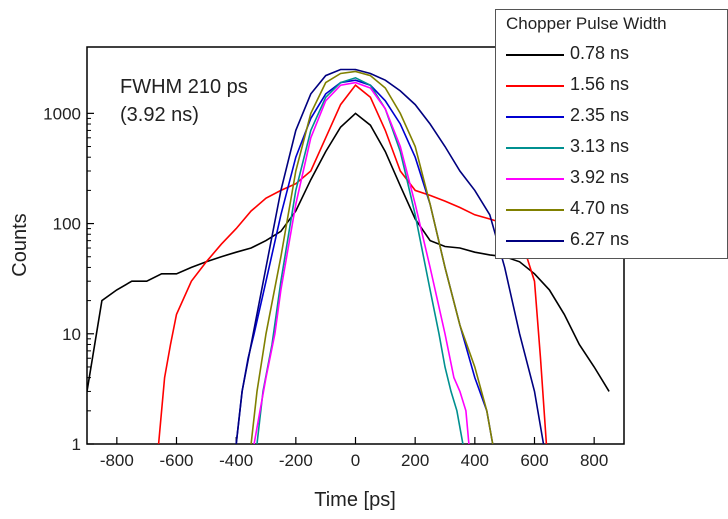  Describe the element at coordinates (236, 460) in the screenshot. I see `x-tick-label: -400` at that location.